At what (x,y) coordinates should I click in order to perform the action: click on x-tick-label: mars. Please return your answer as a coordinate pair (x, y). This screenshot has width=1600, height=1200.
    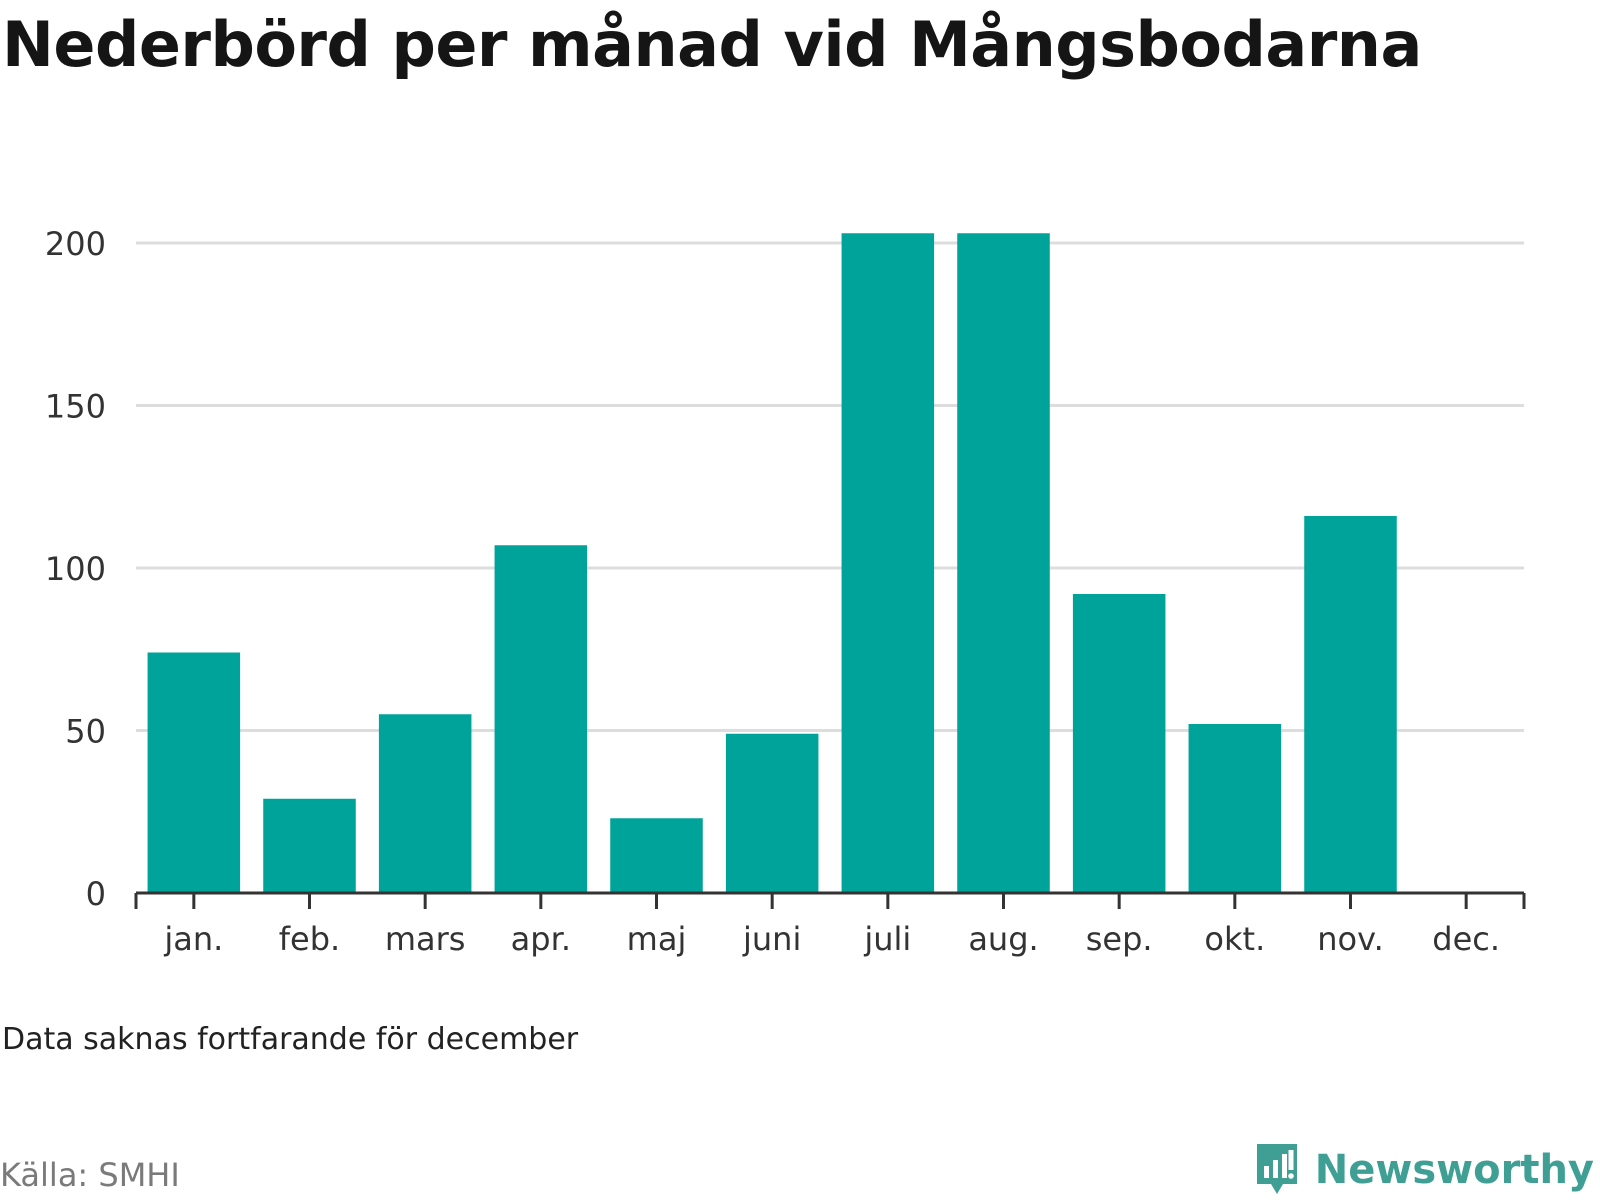
    Looking at the image, I should click on (425, 939).